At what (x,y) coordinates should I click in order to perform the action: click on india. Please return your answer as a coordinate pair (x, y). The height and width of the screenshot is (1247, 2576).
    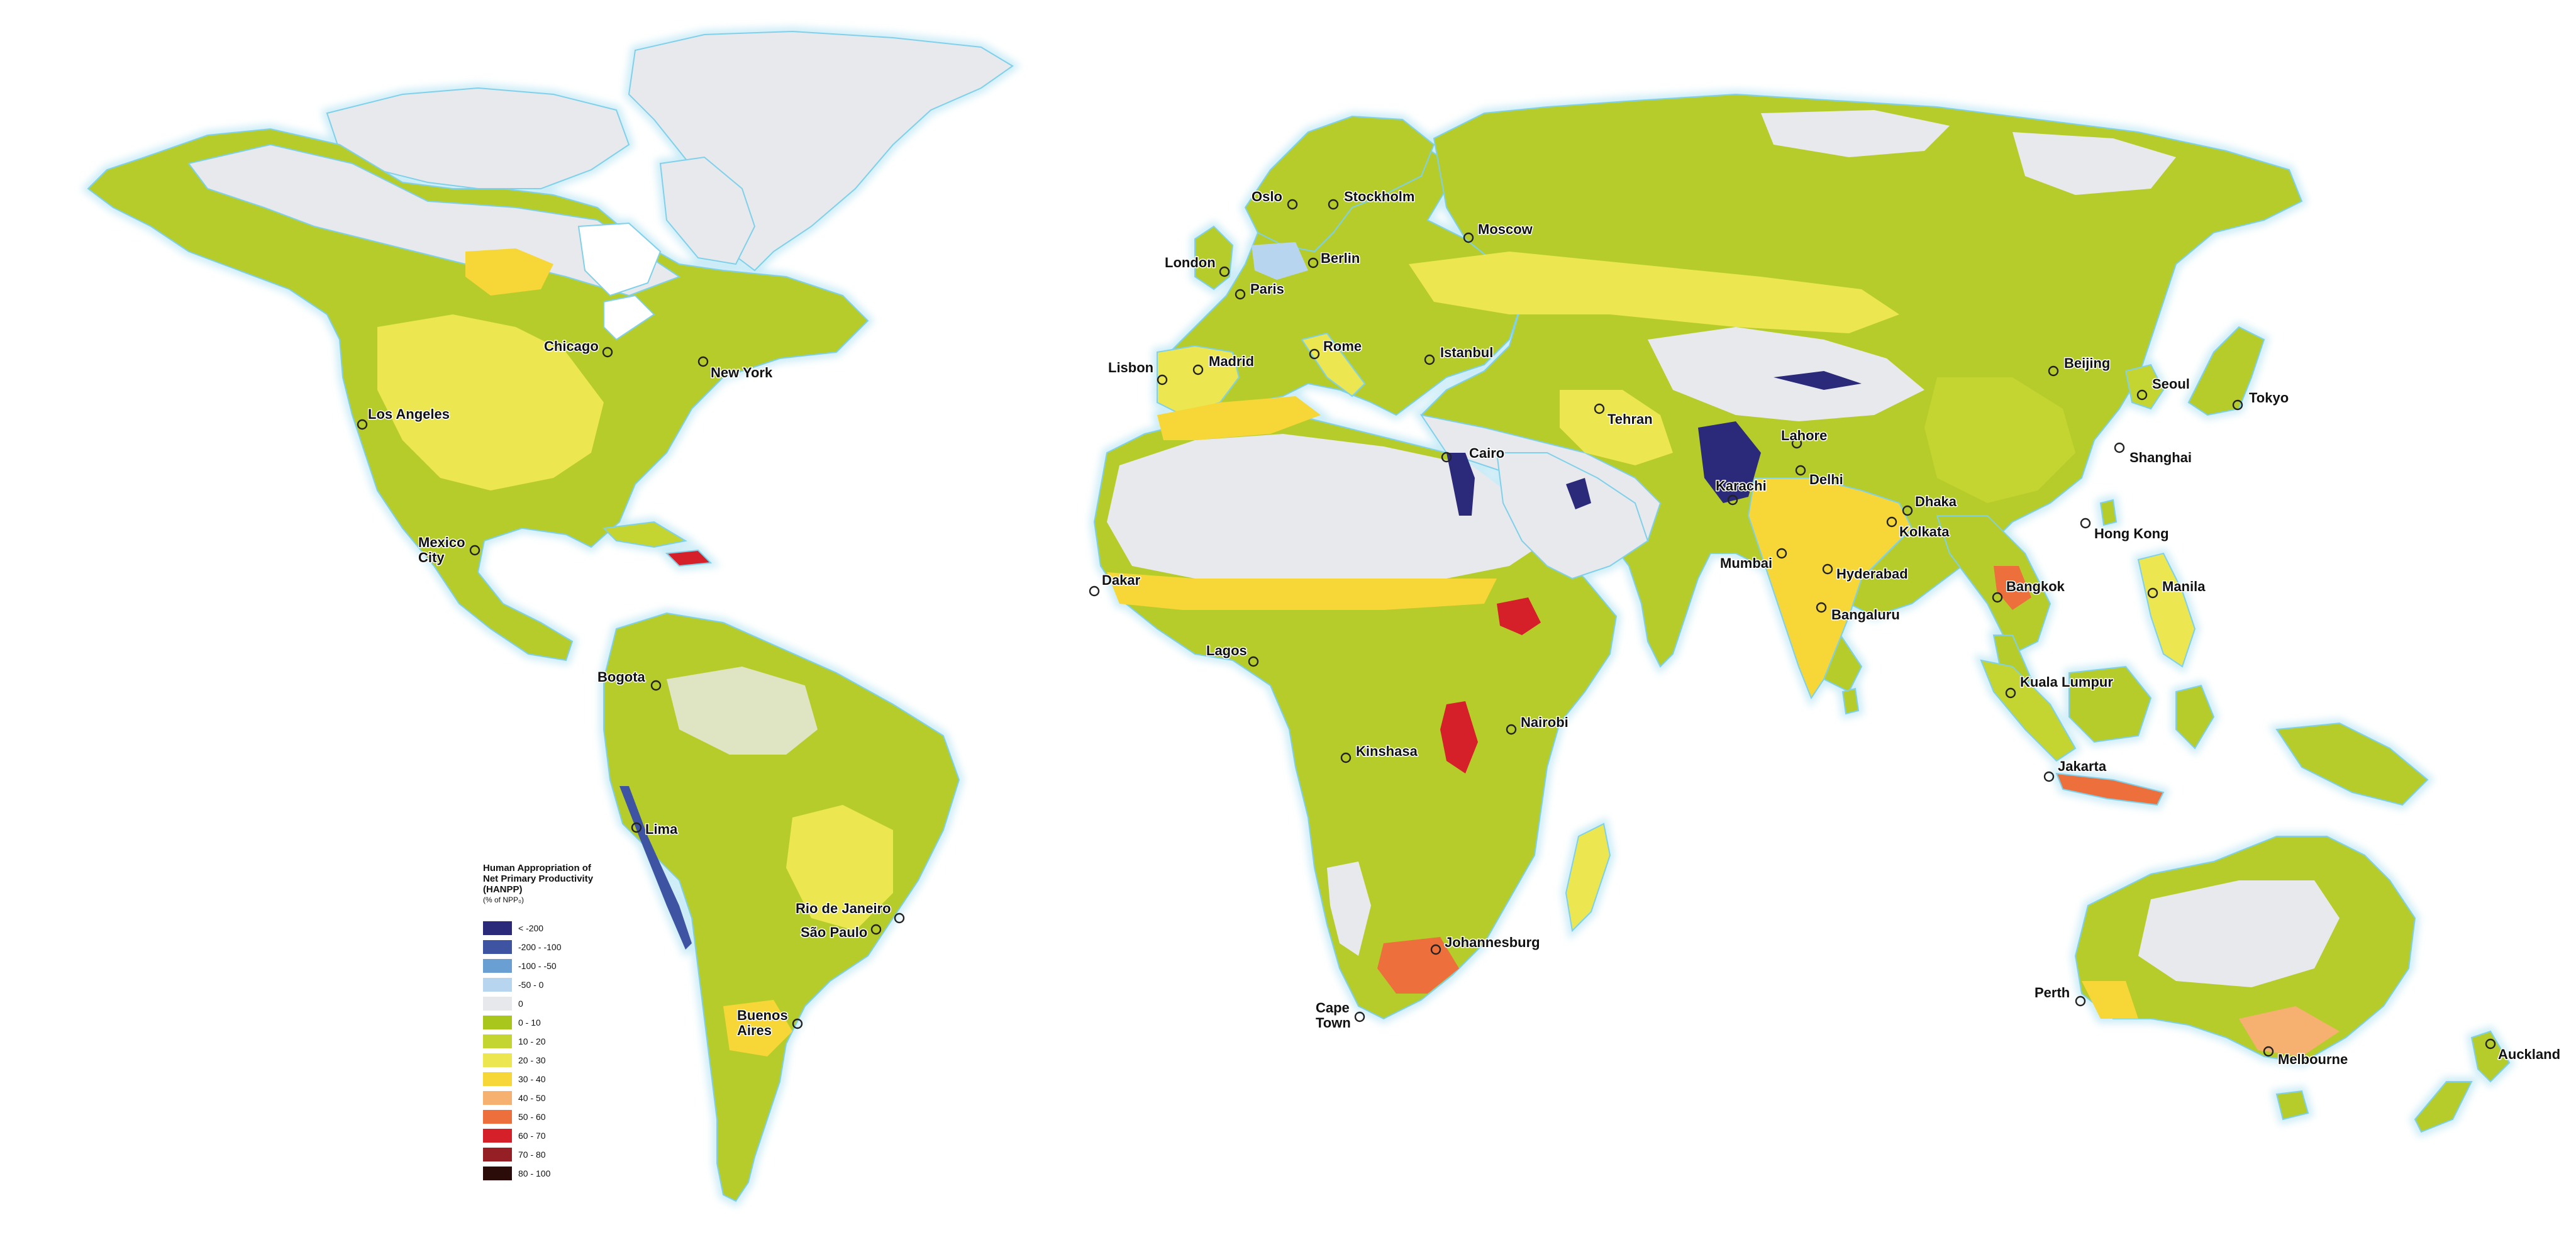
    Looking at the image, I should click on (1830, 588).